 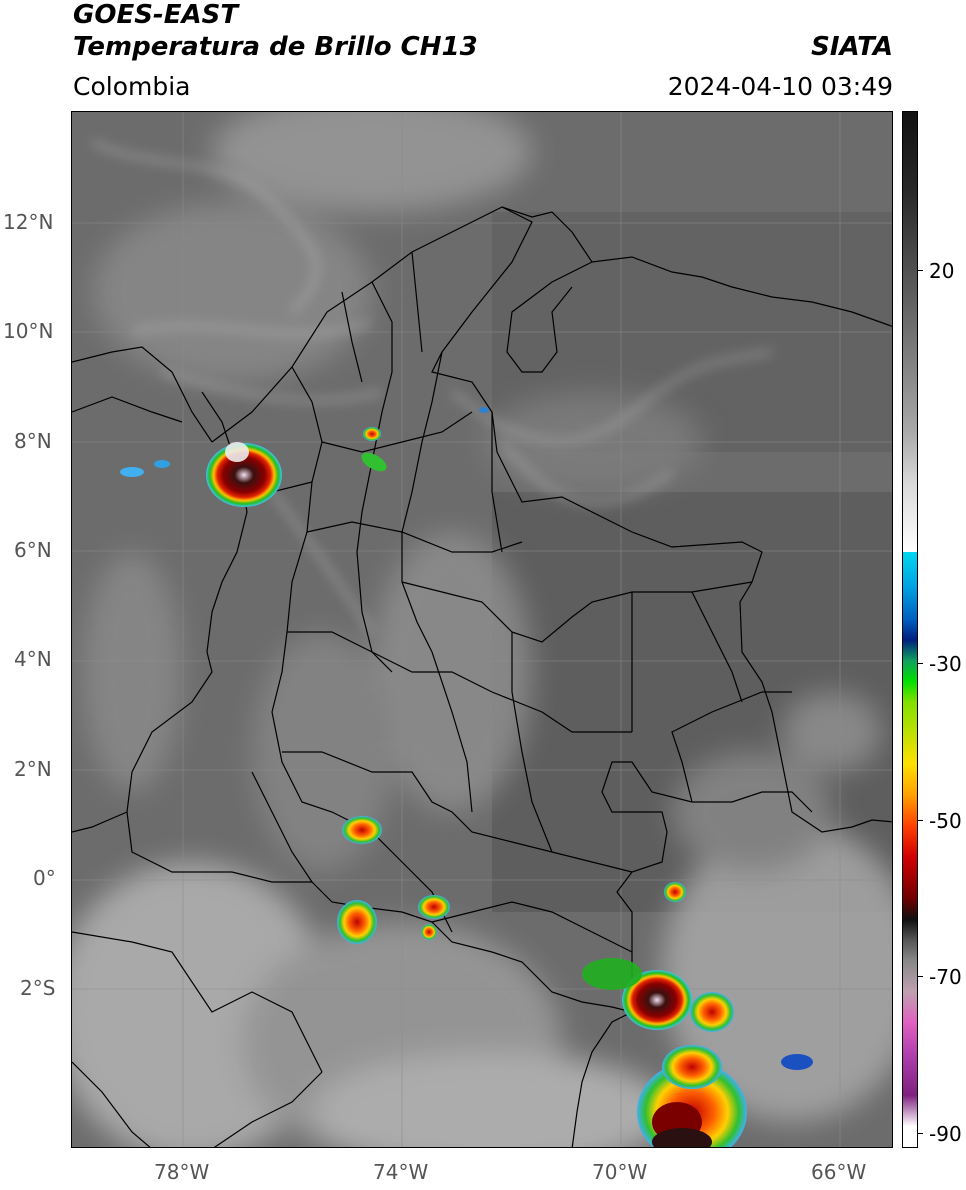 What do you see at coordinates (910, 629) in the screenshot?
I see `colorbar` at bounding box center [910, 629].